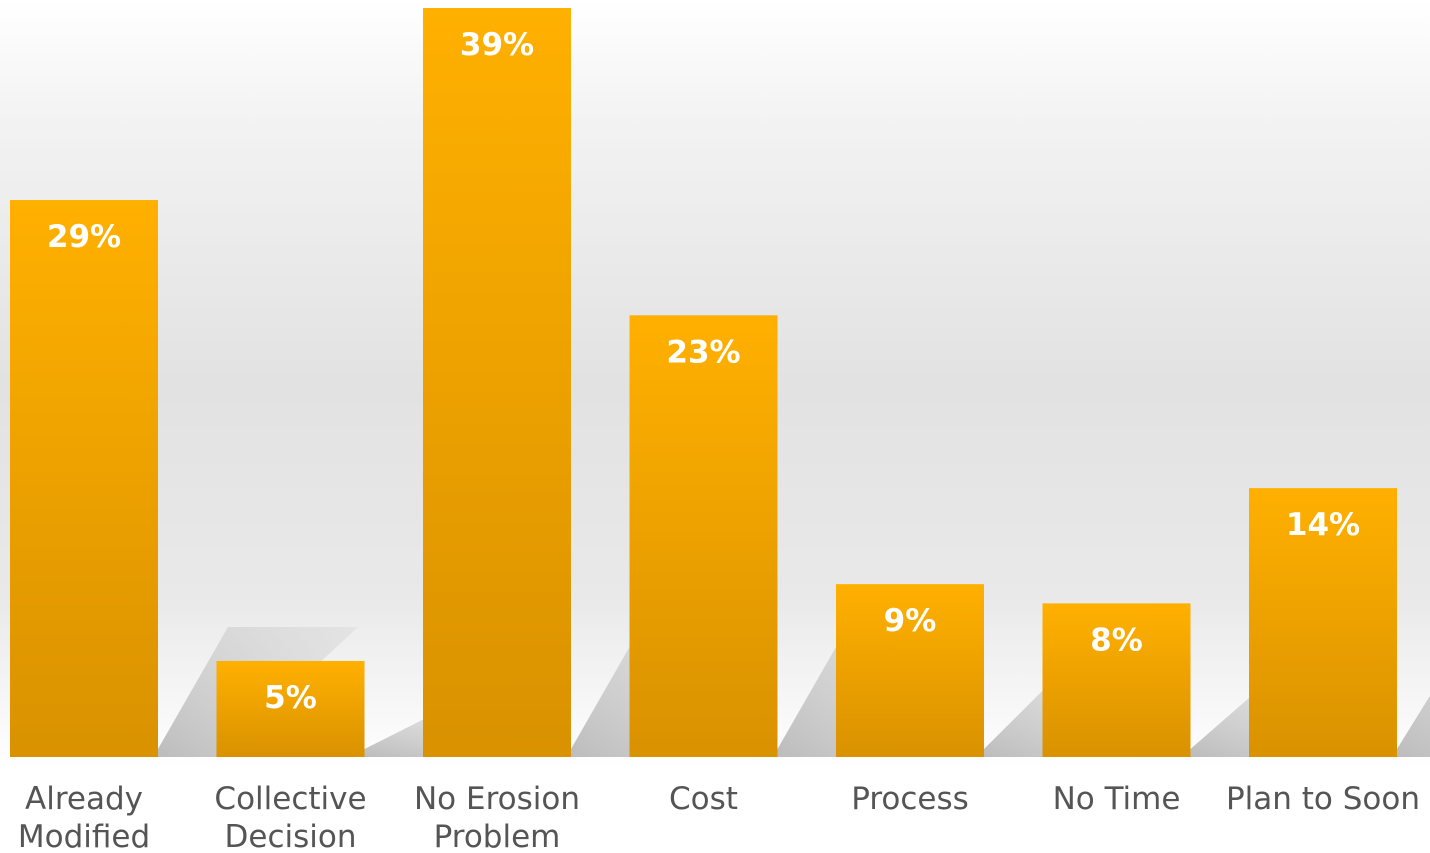 Image resolution: width=1430 pixels, height=853 pixels. What do you see at coordinates (1413, 726) in the screenshot?
I see `bar-shadow` at bounding box center [1413, 726].